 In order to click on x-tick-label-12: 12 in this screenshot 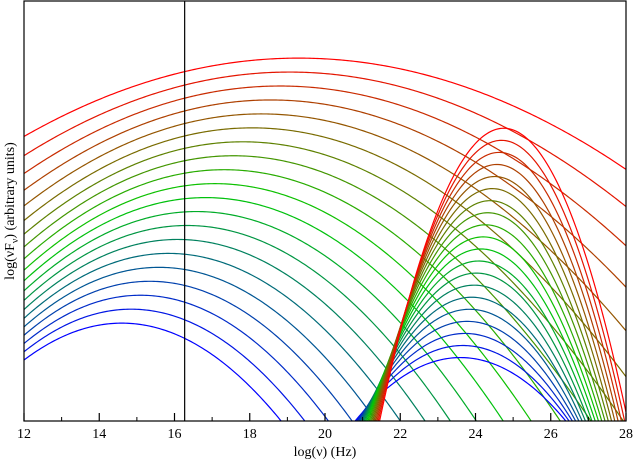, I will do `click(24, 434)`.